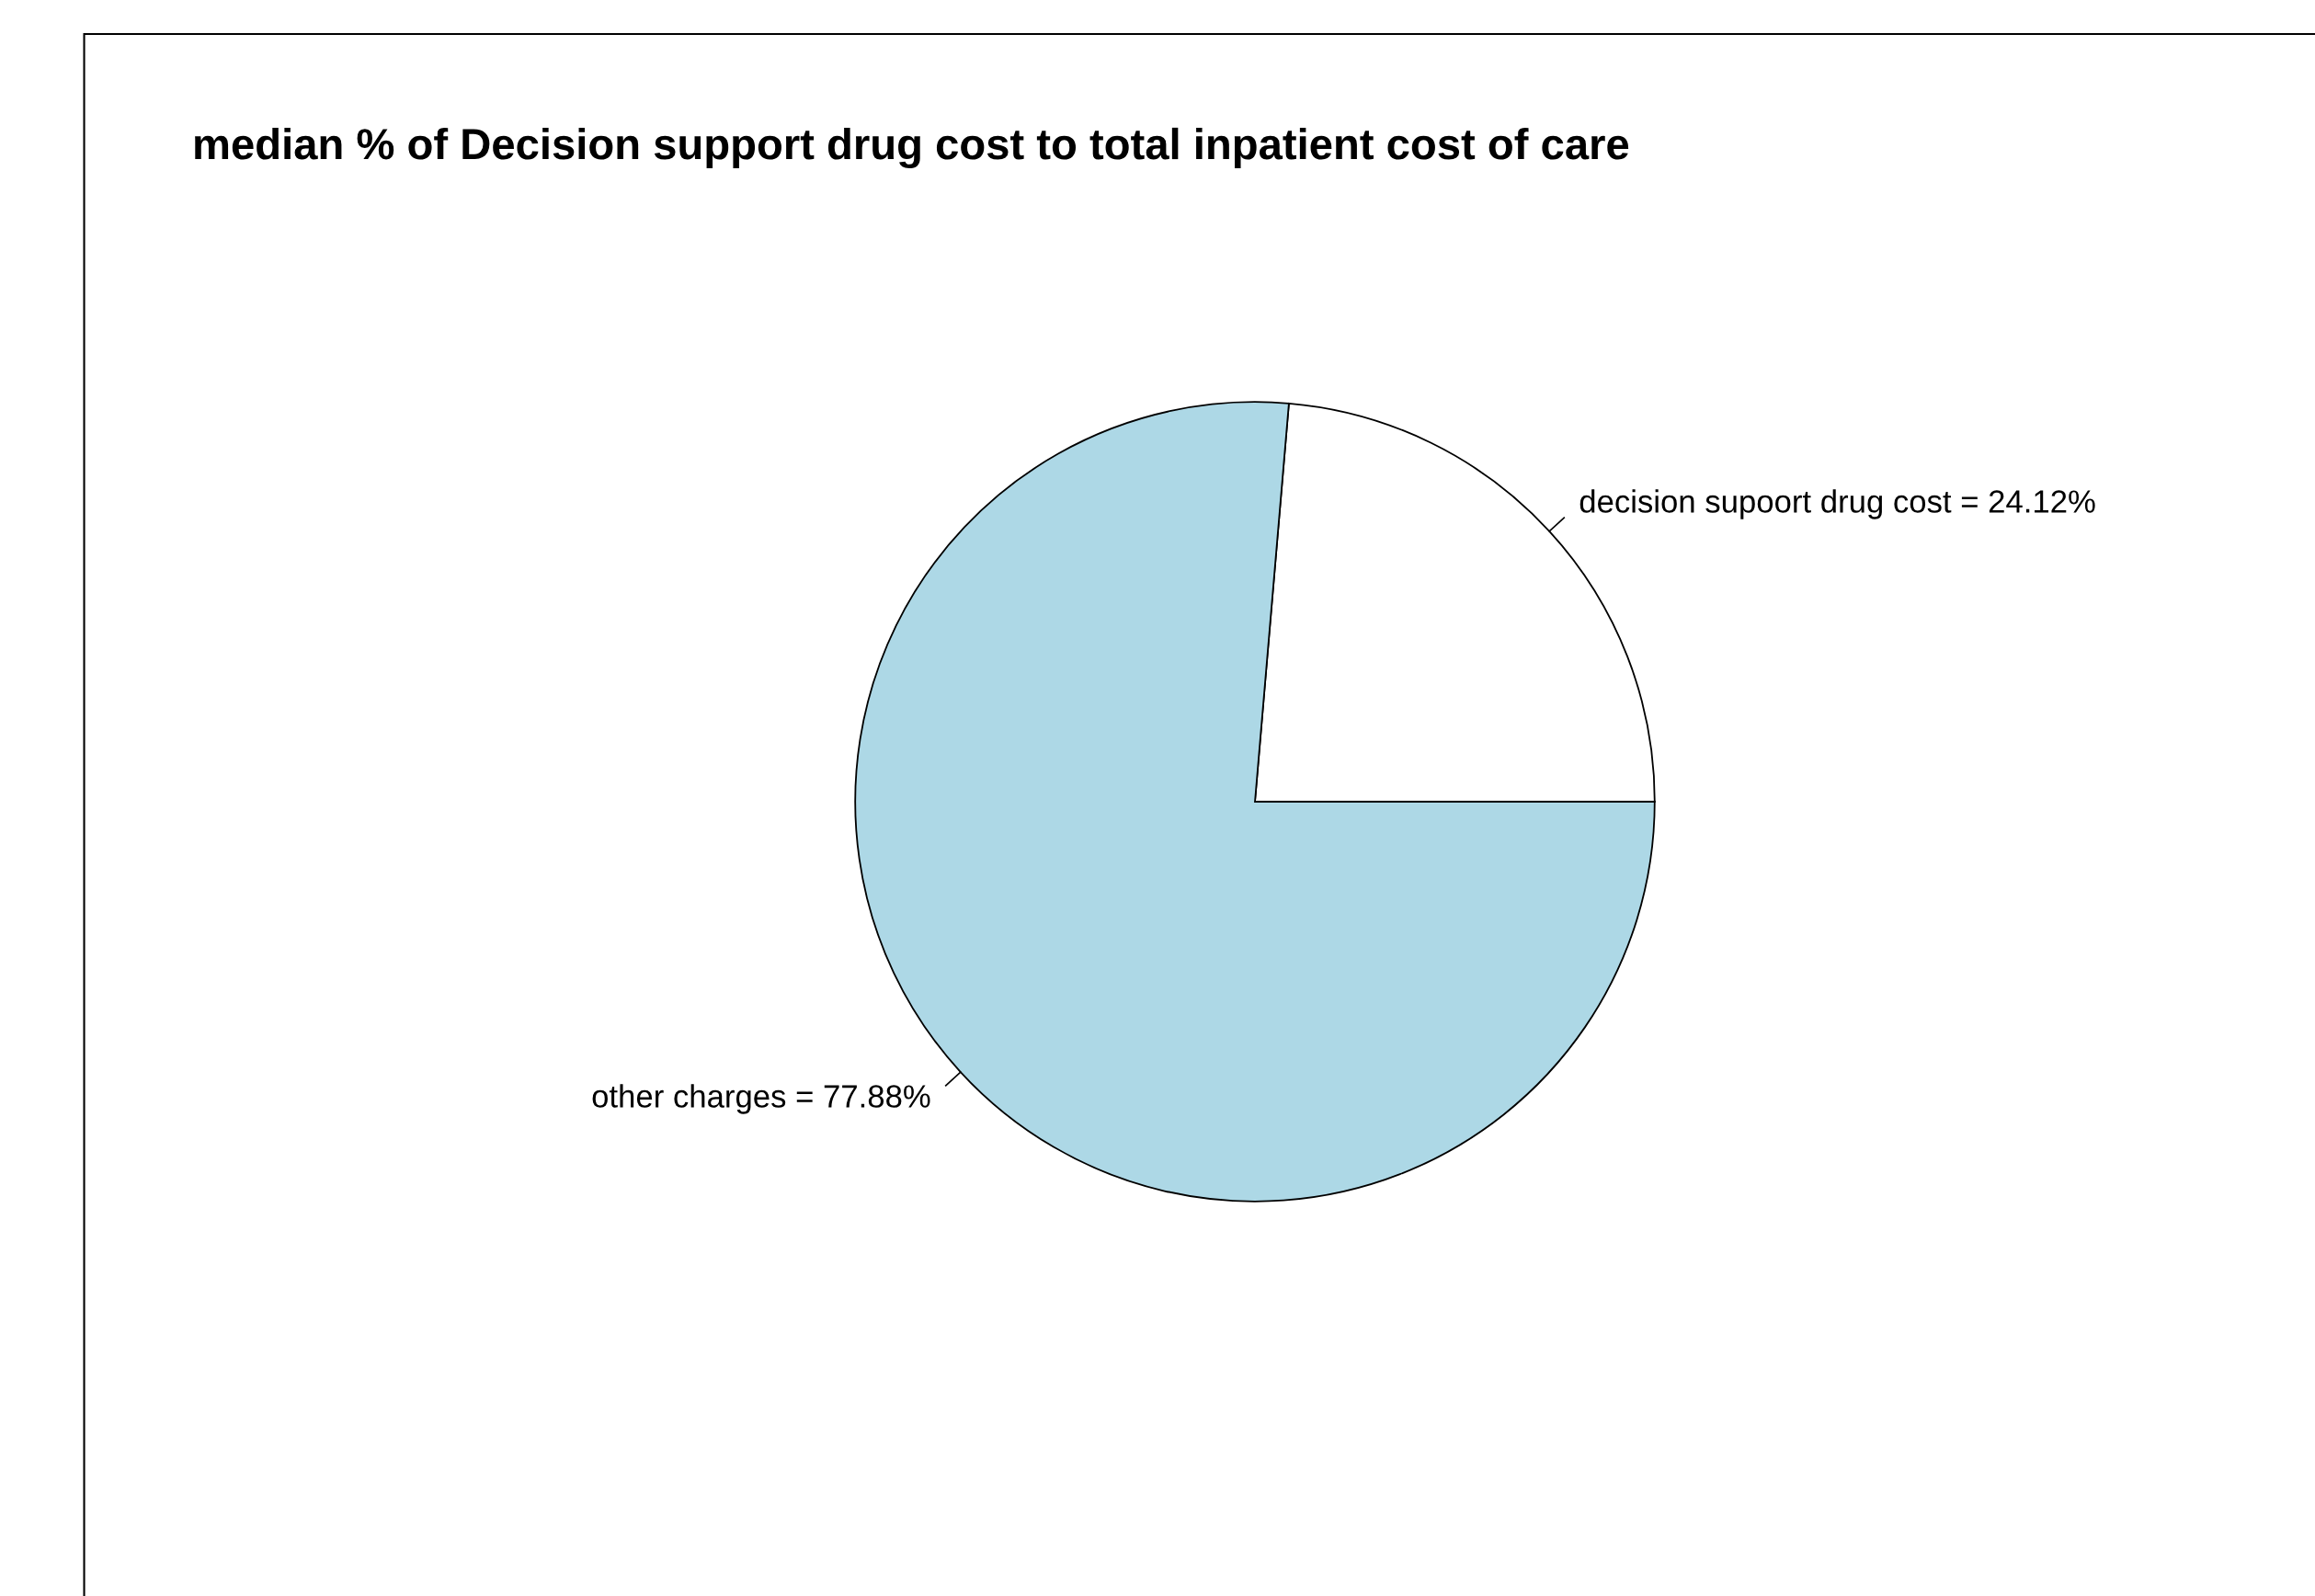 Image resolution: width=2315 pixels, height=1596 pixels. What do you see at coordinates (1837, 504) in the screenshot?
I see `slice-label: decision supoort drug cost = 24.12%` at bounding box center [1837, 504].